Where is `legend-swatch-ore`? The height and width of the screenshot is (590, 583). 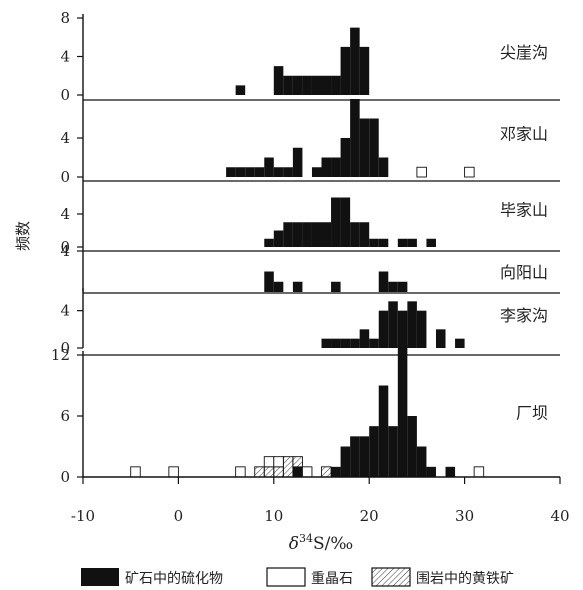
legend-swatch-ore is located at coordinates (100, 577).